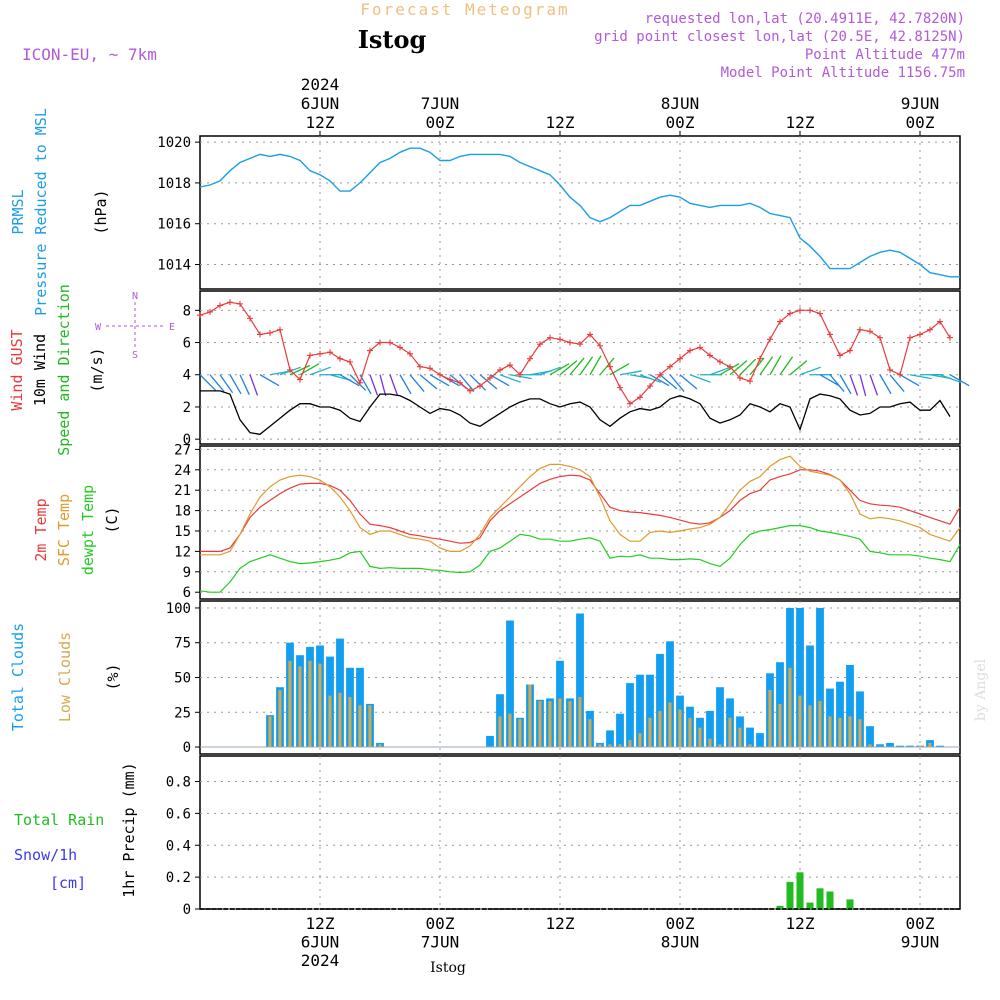  Describe the element at coordinates (97, 369) in the screenshot. I see `wind-unit-label: (m/s)` at that location.